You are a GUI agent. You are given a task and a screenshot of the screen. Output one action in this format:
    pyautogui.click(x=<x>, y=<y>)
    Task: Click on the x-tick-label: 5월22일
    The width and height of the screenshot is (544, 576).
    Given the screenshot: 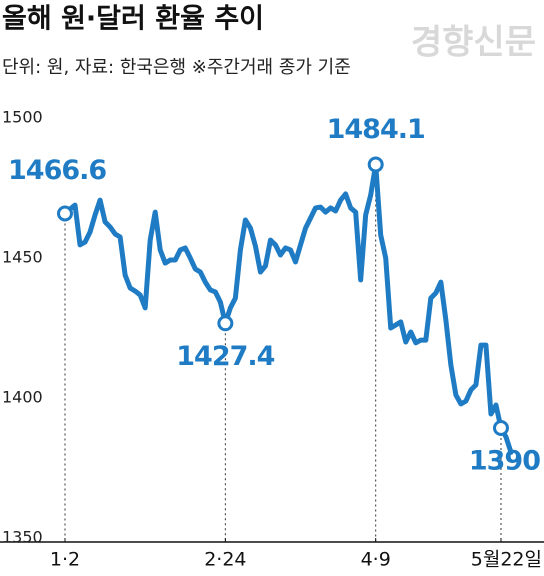 What is the action you would take?
    pyautogui.click(x=506, y=560)
    